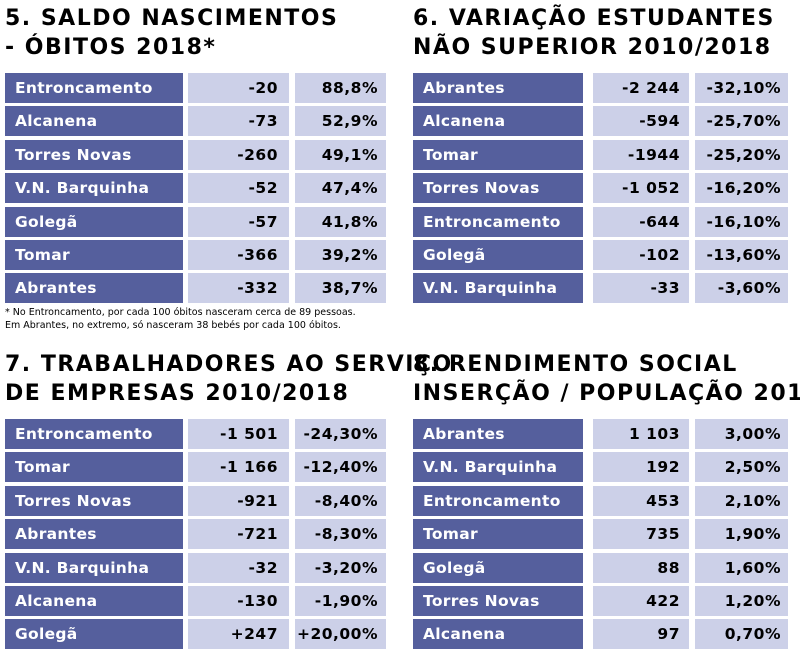 The image size is (800, 653). Describe the element at coordinates (340, 534) in the screenshot. I see `percent-cell: -8,30%` at that location.